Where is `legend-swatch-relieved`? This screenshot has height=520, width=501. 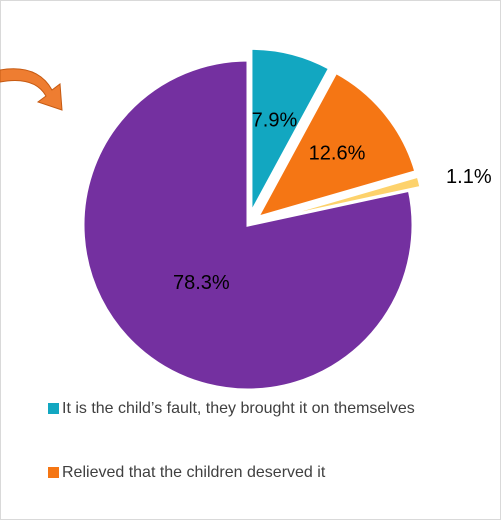 legend-swatch-relieved is located at coordinates (53, 472).